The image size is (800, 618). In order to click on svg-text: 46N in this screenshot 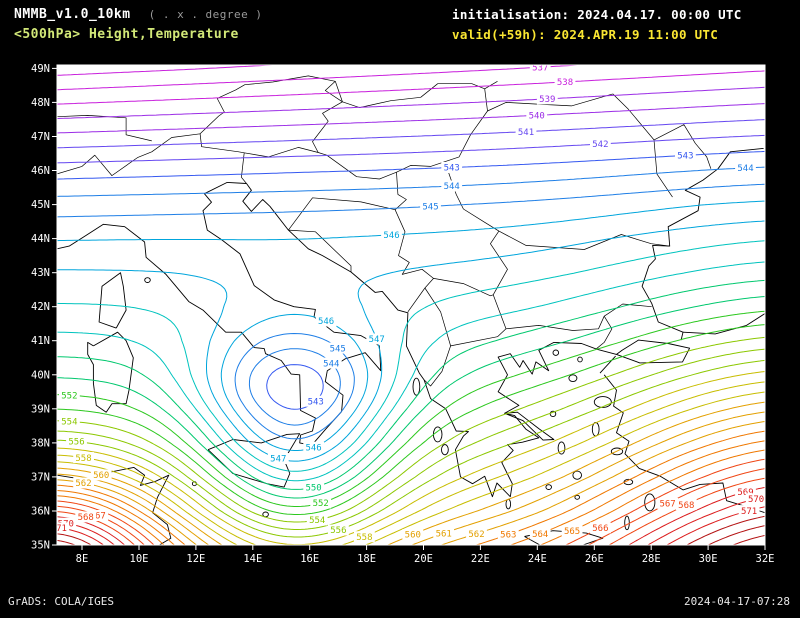, I will do `click(40, 171)`.